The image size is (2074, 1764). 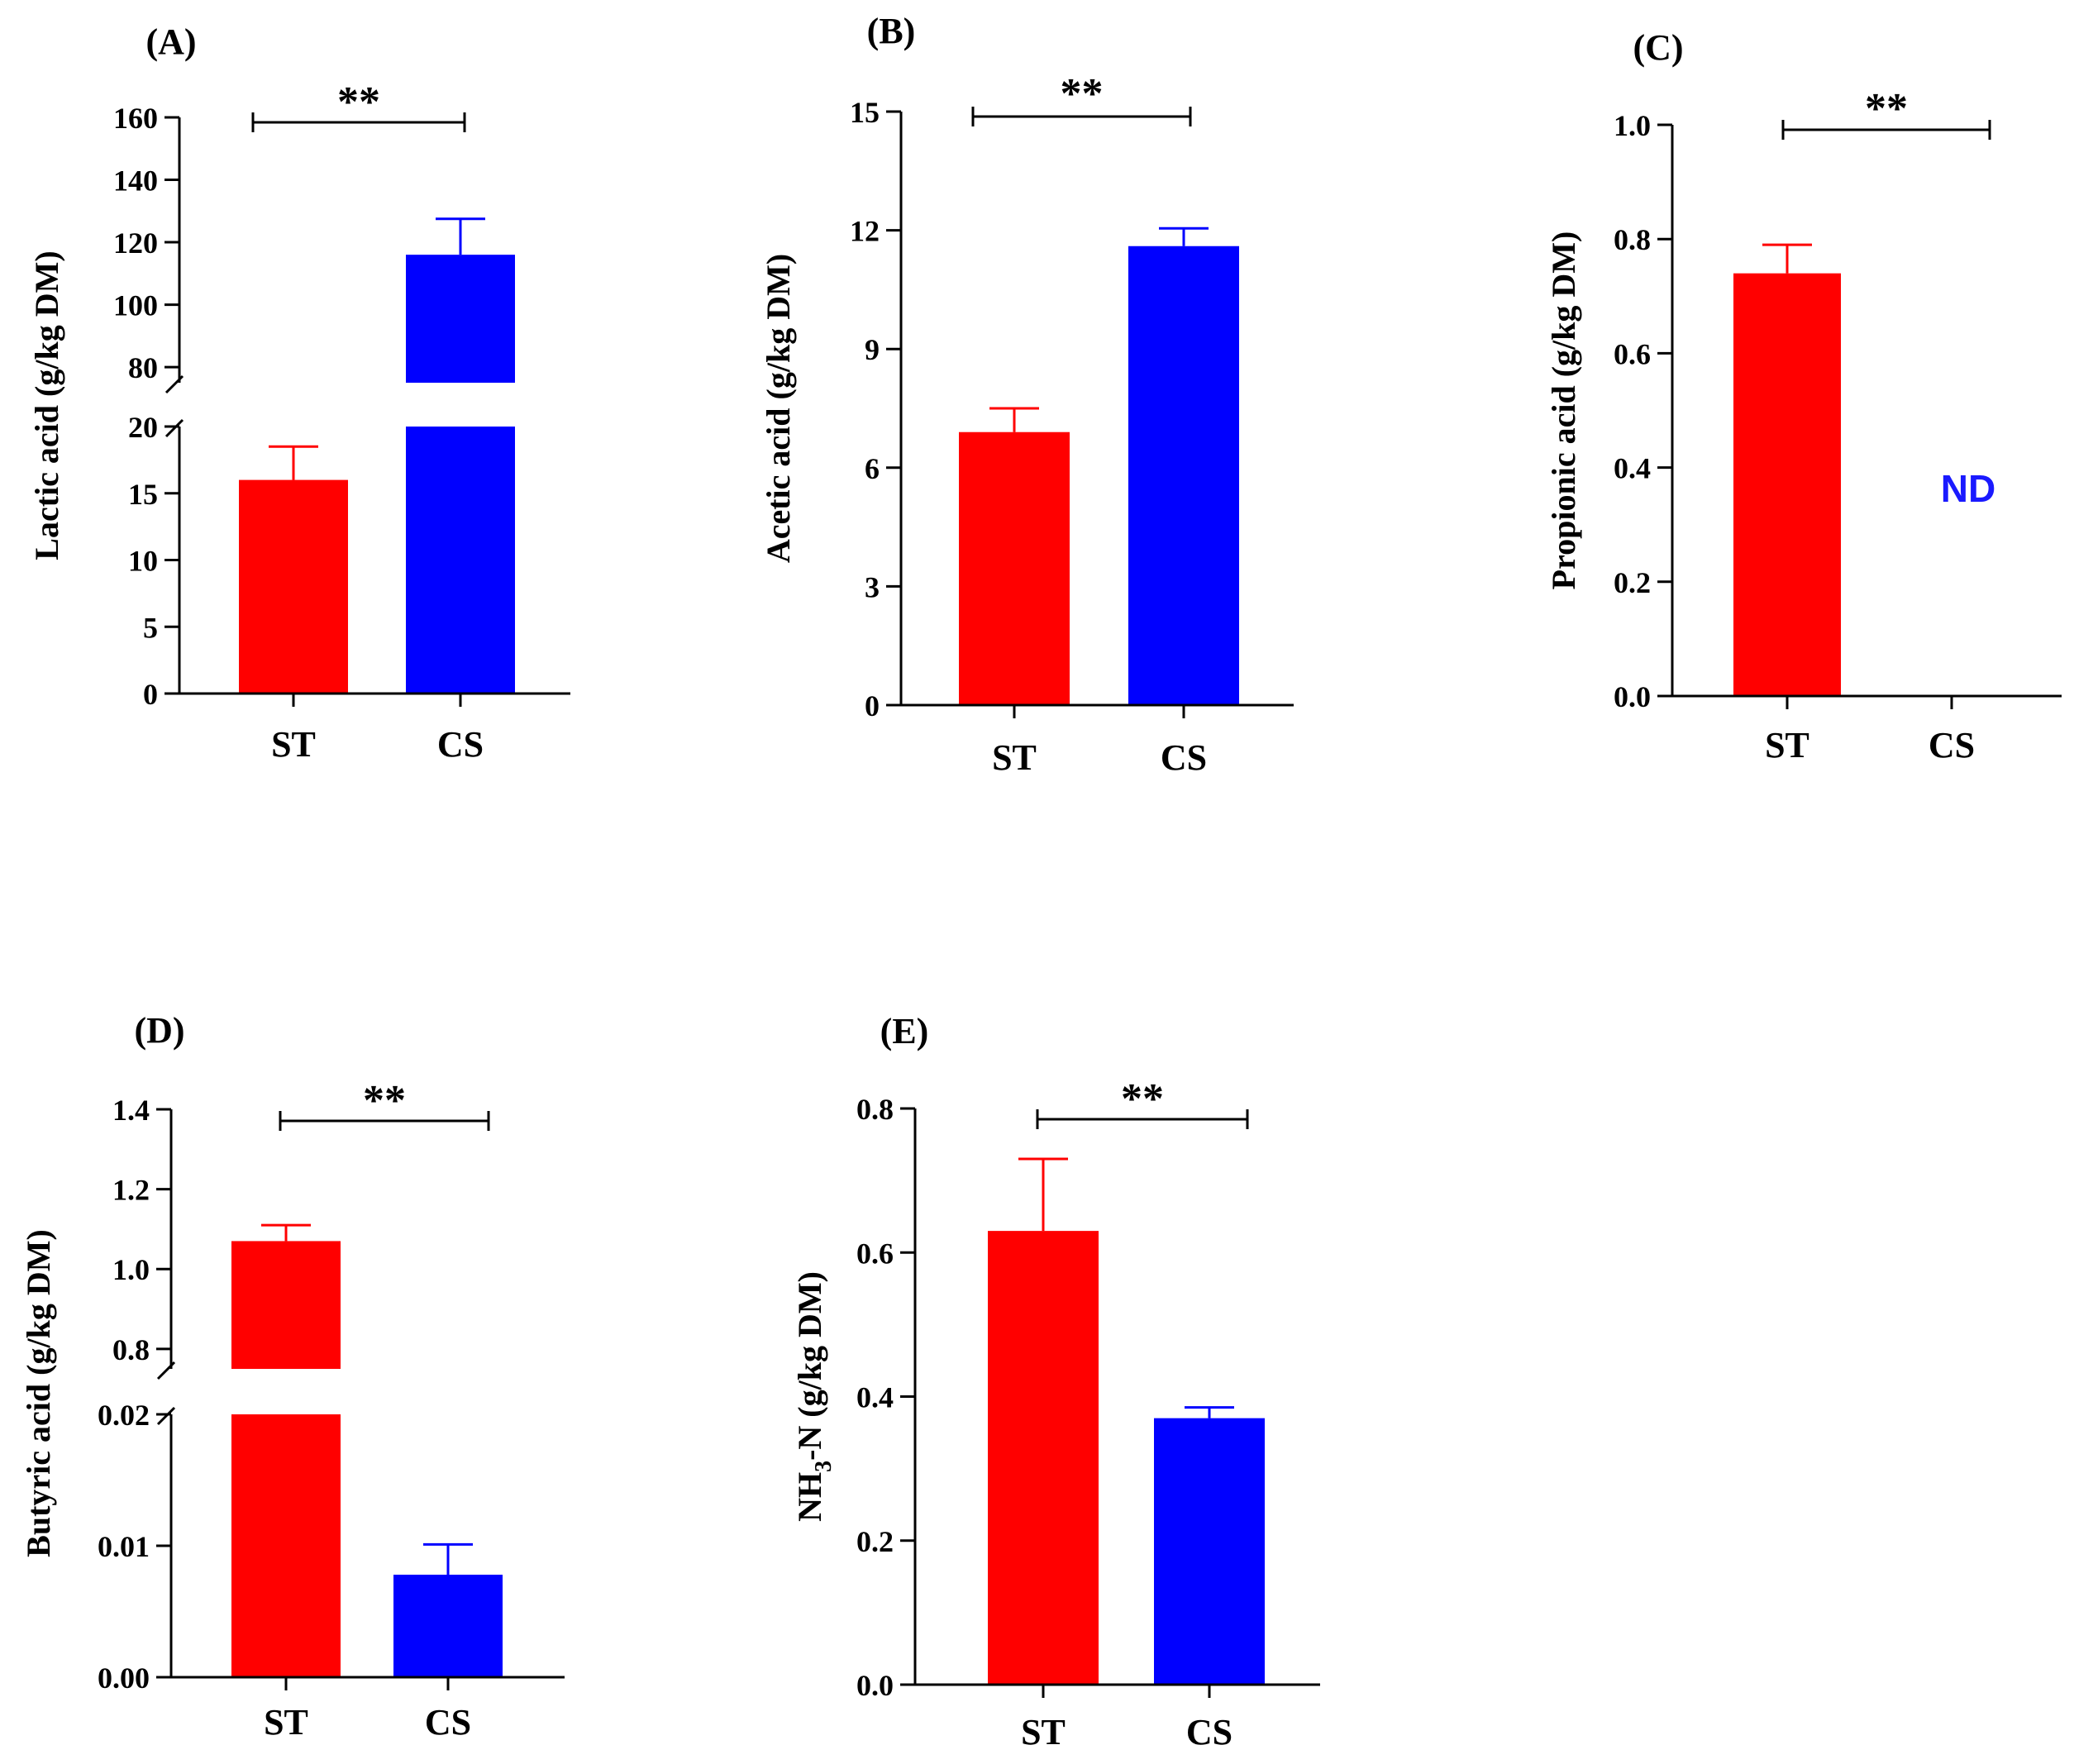 I want to click on panel-a-break-mark-upper, so click(x=174, y=384).